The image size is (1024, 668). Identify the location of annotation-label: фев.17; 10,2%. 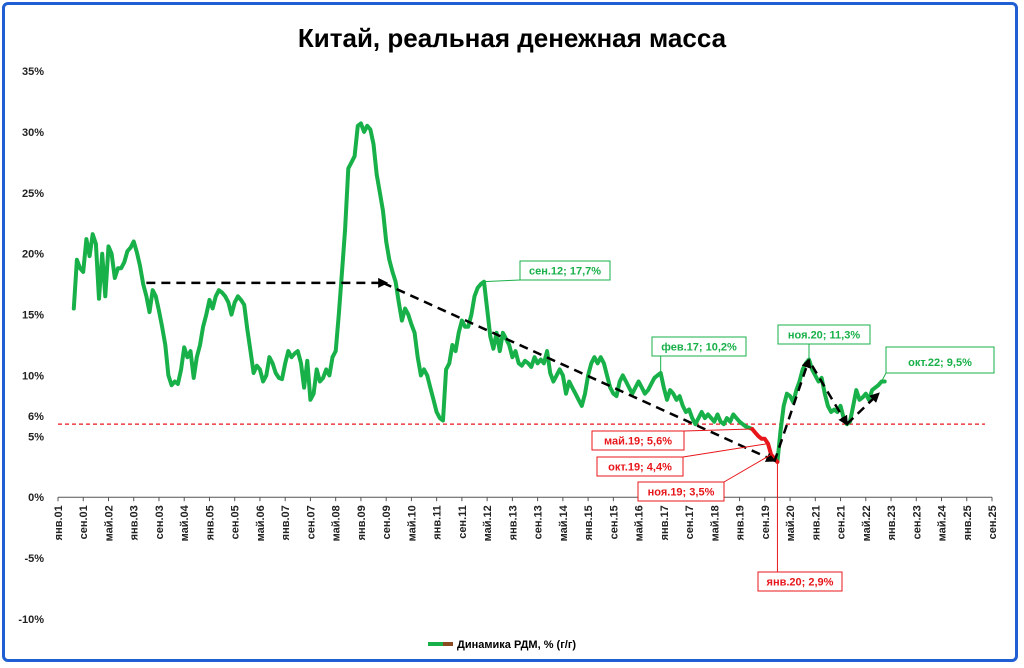
(699, 347).